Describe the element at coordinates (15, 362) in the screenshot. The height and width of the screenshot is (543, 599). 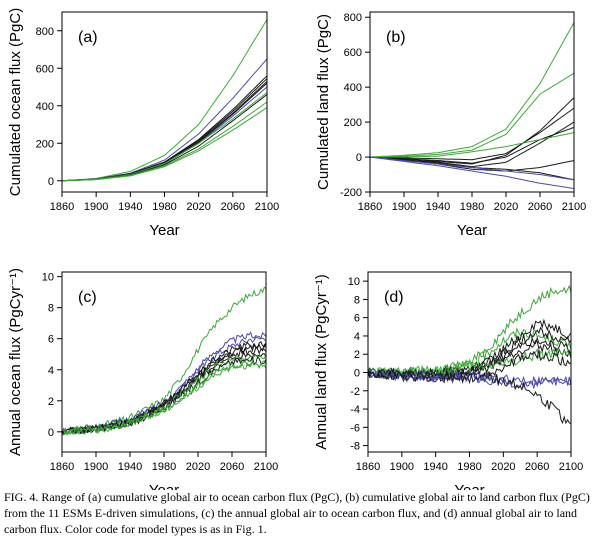
I see `y-axis-label: Annual ocean flux (PgCyr⁻¹)` at that location.